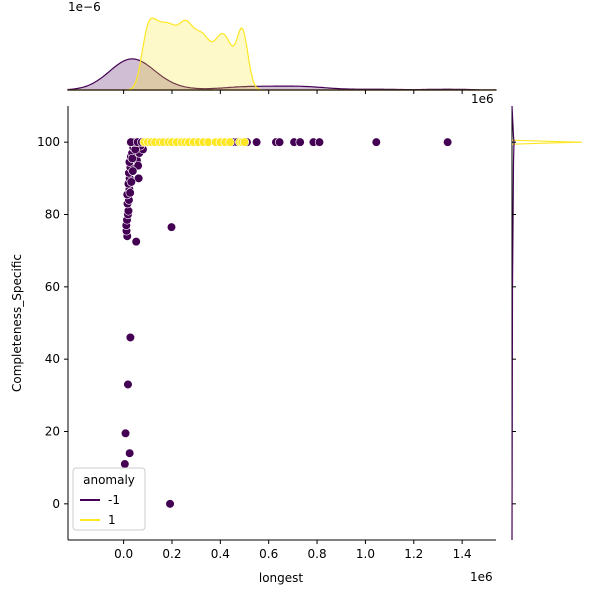  I want to click on legend-entry-1: 1, so click(112, 520).